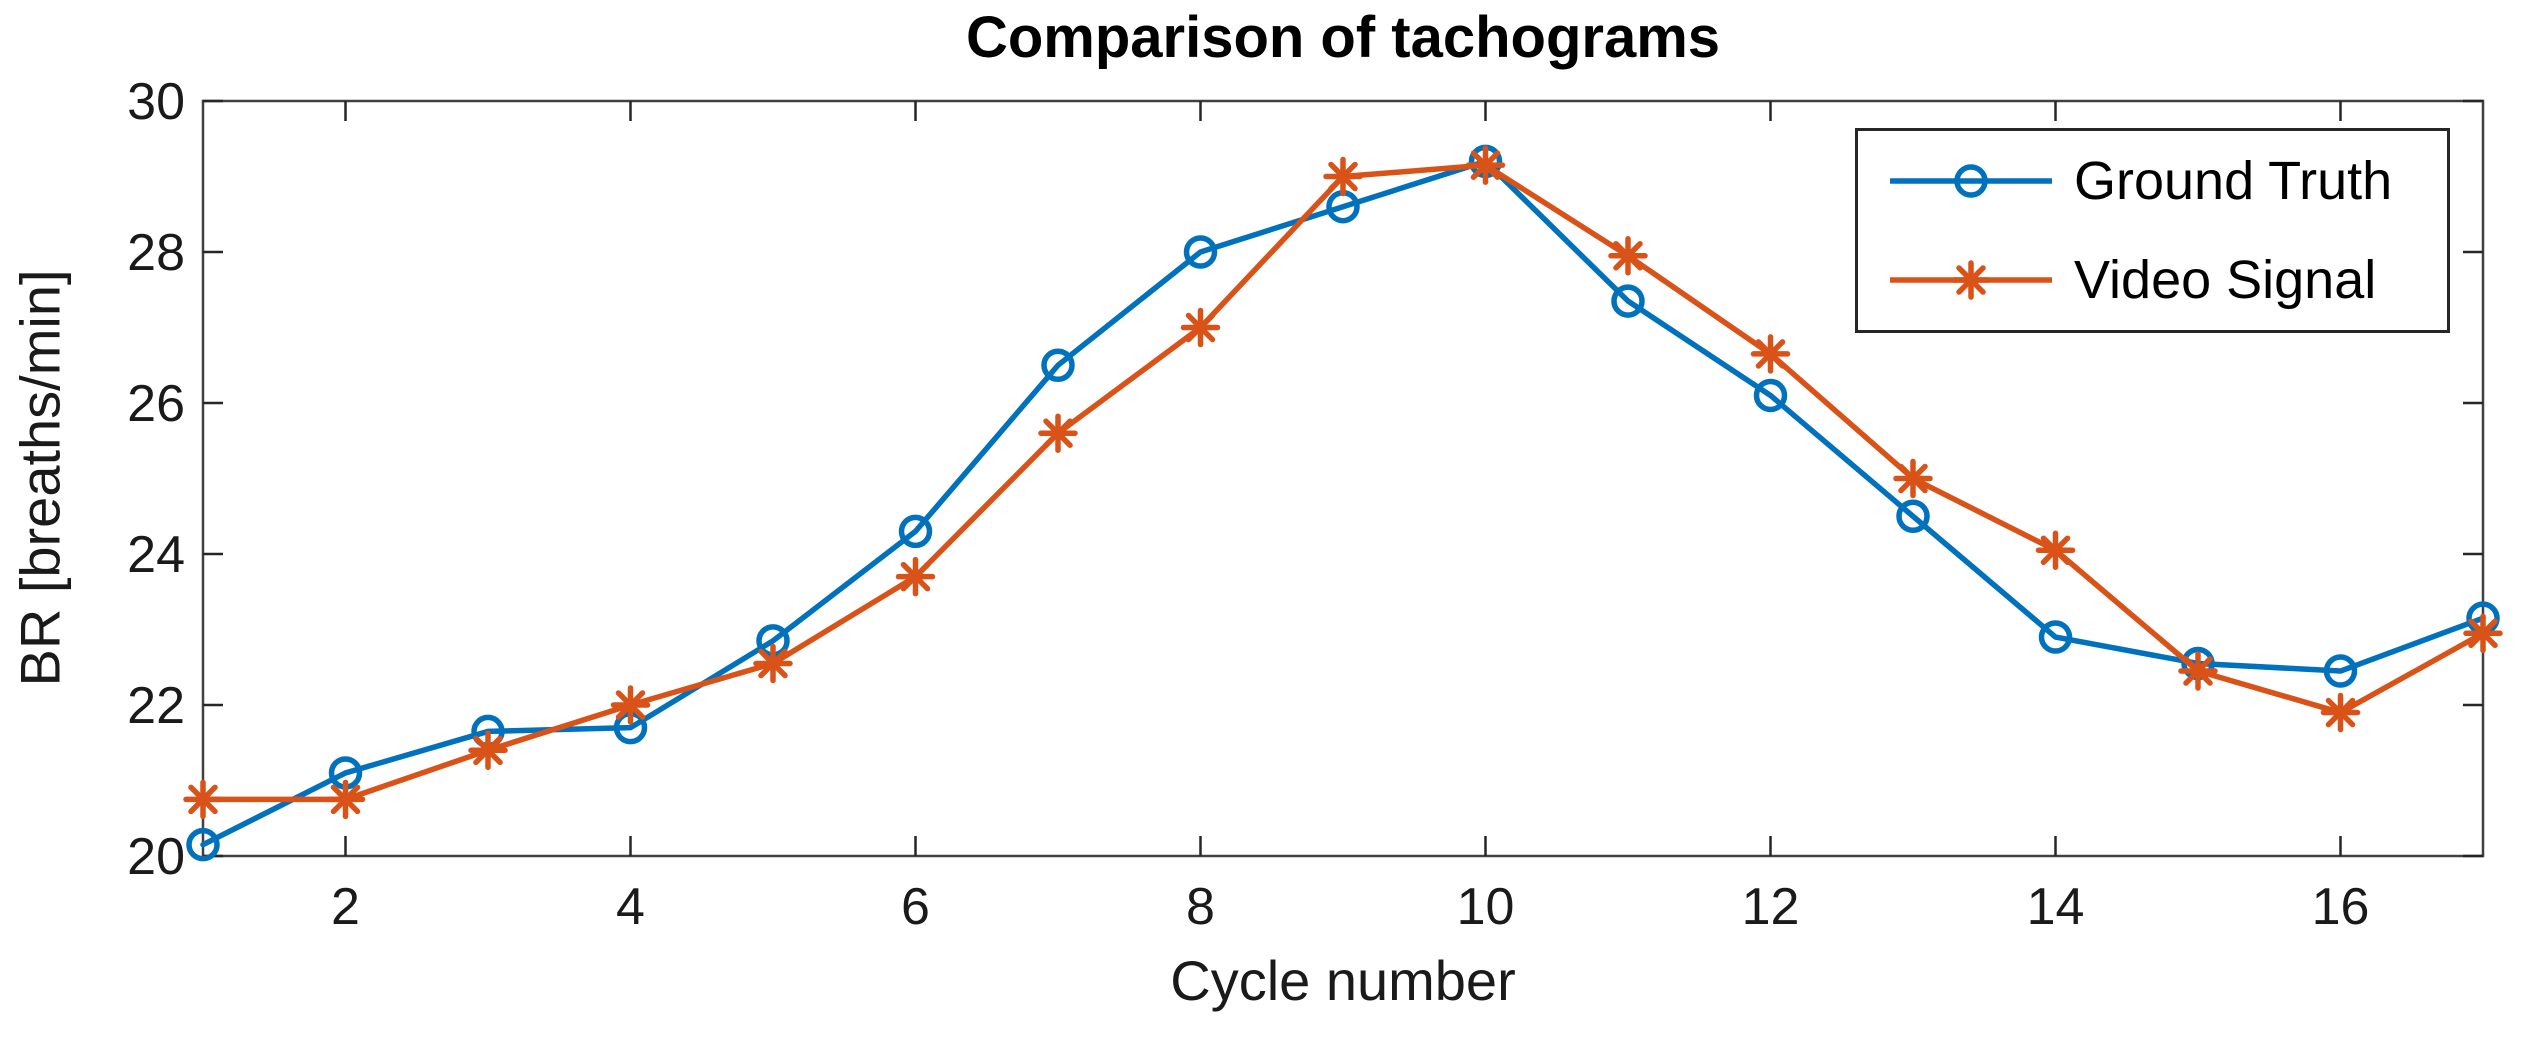 This screenshot has height=1055, width=2524. Describe the element at coordinates (1771, 907) in the screenshot. I see `svg-text: 12` at that location.